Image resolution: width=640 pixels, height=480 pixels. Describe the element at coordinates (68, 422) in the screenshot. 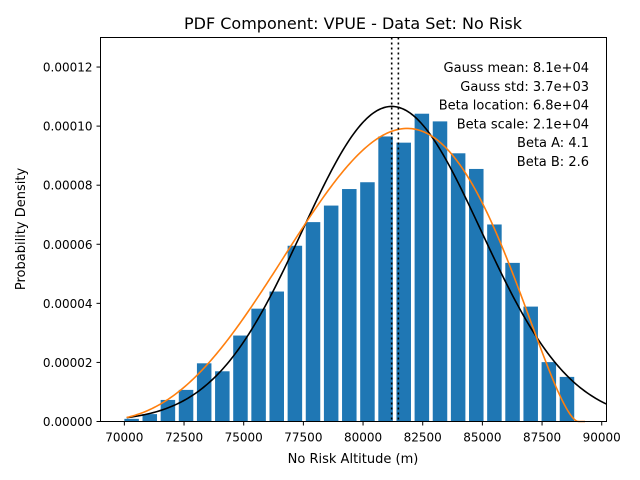

I see `y-tick-label: 0.00000` at that location.